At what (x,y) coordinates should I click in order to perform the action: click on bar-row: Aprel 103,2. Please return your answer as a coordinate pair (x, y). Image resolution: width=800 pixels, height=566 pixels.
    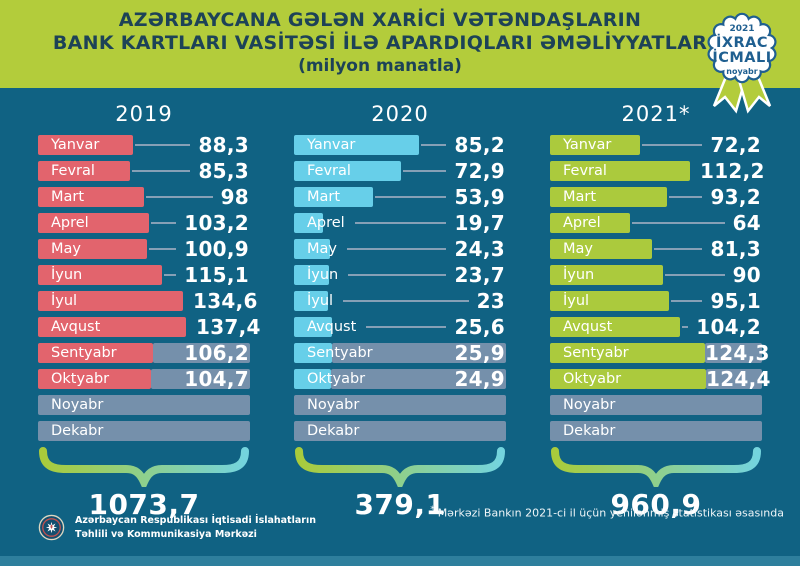
    Looking at the image, I should click on (144, 223).